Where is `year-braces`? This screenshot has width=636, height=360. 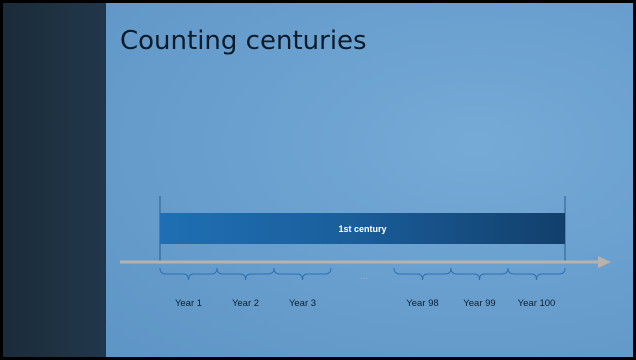
year-braces is located at coordinates (362, 274).